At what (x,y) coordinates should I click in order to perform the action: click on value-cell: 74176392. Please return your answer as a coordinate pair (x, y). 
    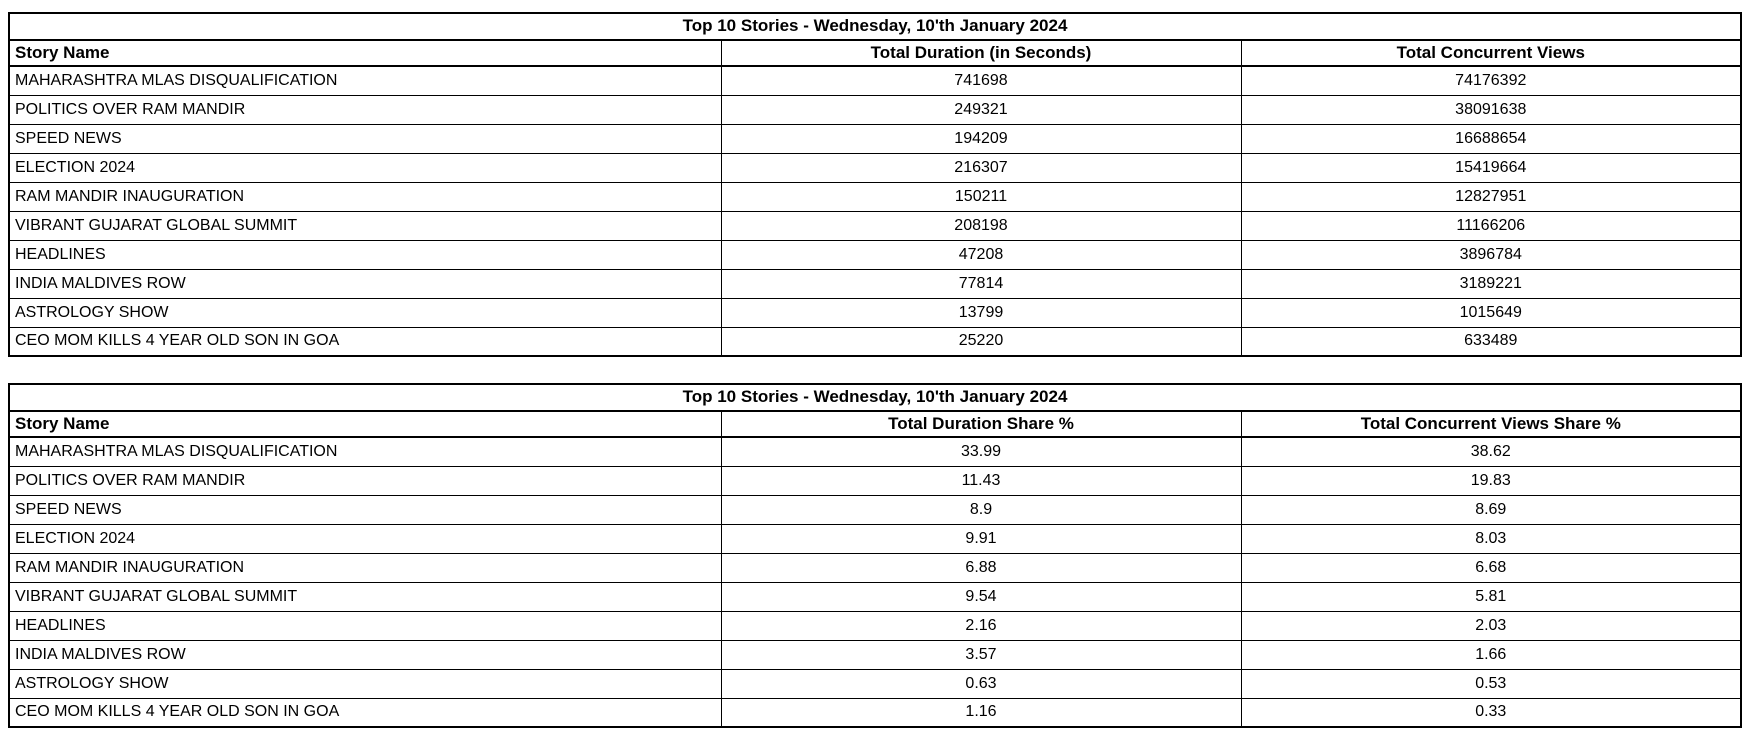
    Looking at the image, I should click on (1491, 80).